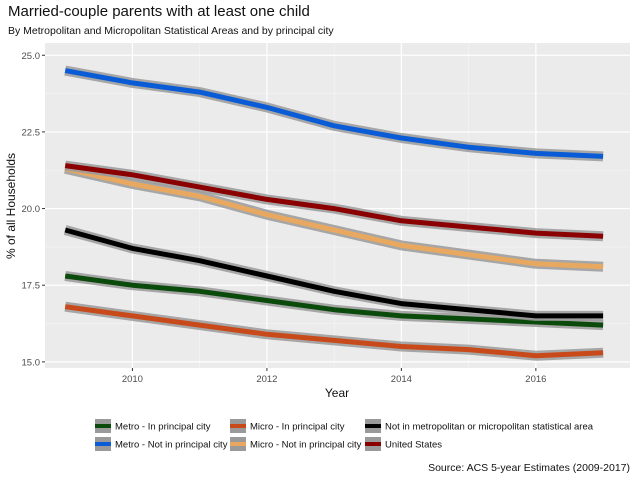 This screenshot has height=480, width=640. I want to click on y-tick-label: 20.0, so click(31, 209).